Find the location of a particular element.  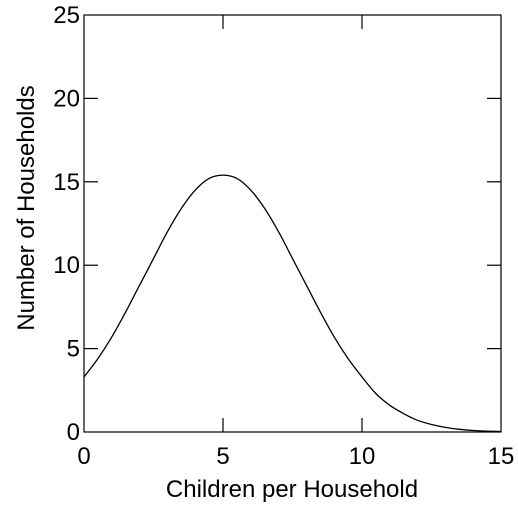

x-tick-label: 0 is located at coordinates (83, 456).